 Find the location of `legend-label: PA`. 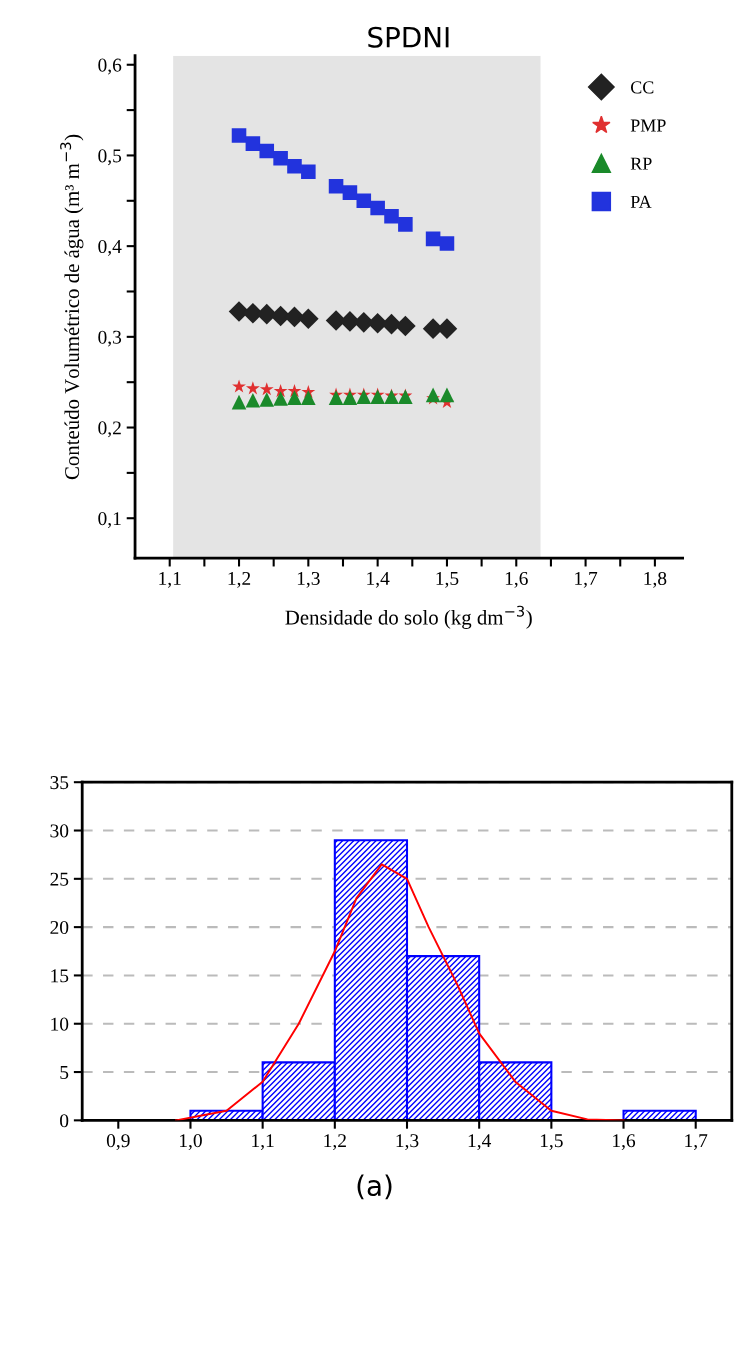

legend-label: PA is located at coordinates (641, 201).